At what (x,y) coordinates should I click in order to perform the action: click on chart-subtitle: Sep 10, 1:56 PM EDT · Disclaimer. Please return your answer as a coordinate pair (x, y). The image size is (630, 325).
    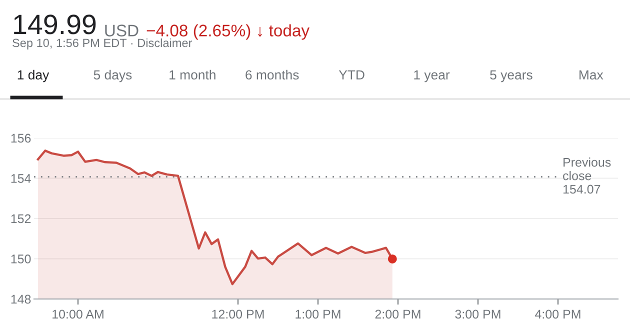
    Looking at the image, I should click on (102, 44).